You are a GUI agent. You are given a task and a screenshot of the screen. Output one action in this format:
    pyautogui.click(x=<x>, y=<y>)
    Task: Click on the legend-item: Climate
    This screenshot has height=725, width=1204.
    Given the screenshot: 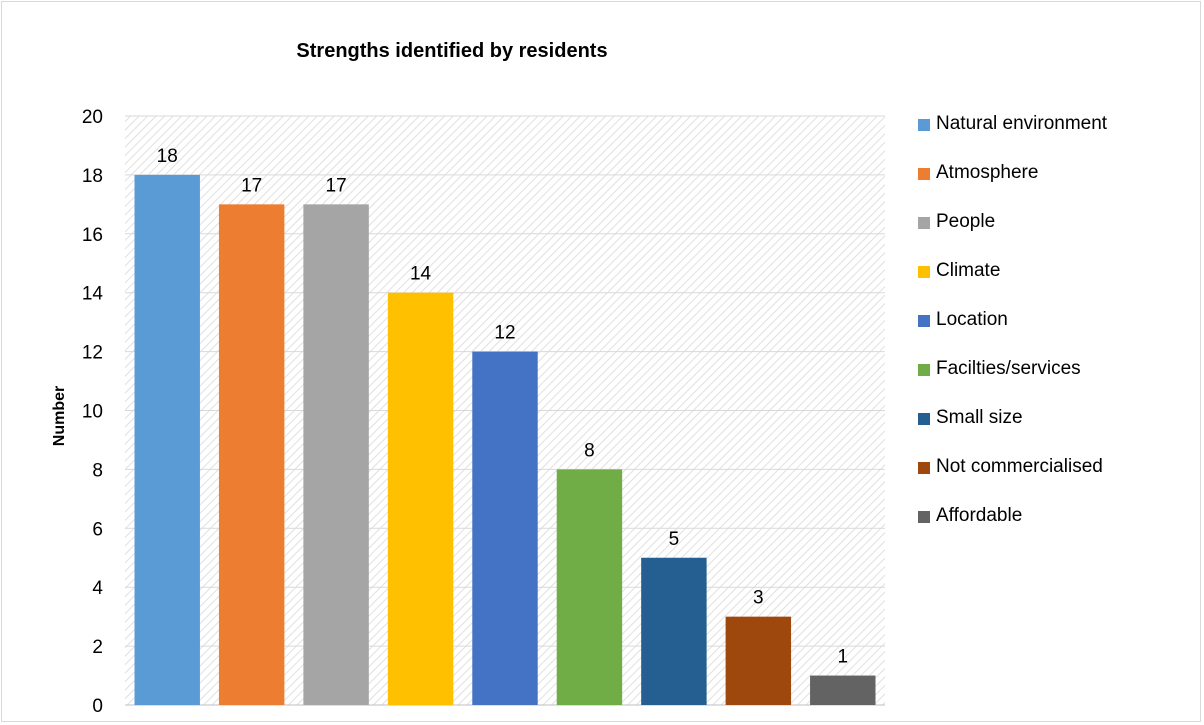 What is the action you would take?
    pyautogui.click(x=1058, y=283)
    